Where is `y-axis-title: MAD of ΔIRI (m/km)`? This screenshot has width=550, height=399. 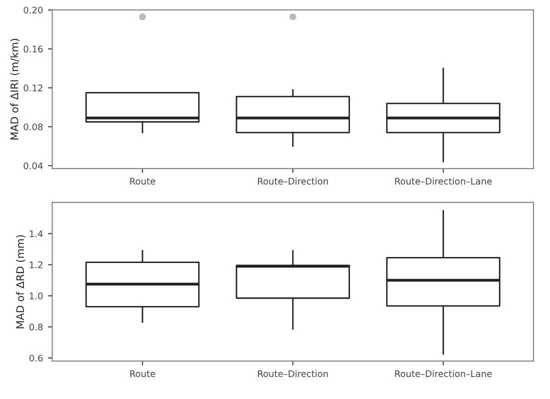 y-axis-title: MAD of ΔIRI (m/km) is located at coordinates (15, 89).